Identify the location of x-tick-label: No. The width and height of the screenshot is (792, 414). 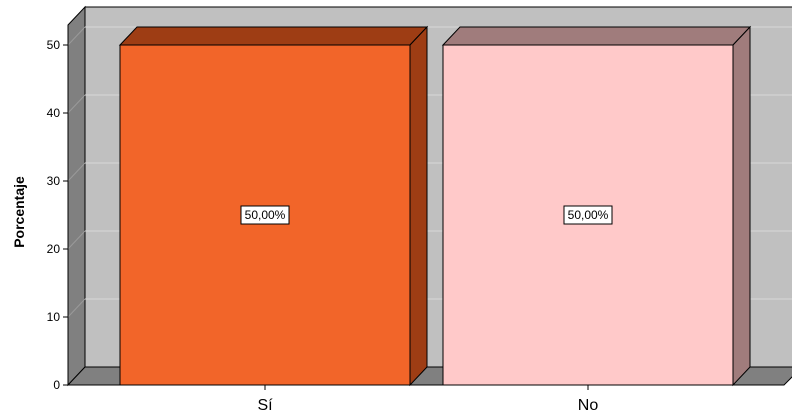
(588, 405).